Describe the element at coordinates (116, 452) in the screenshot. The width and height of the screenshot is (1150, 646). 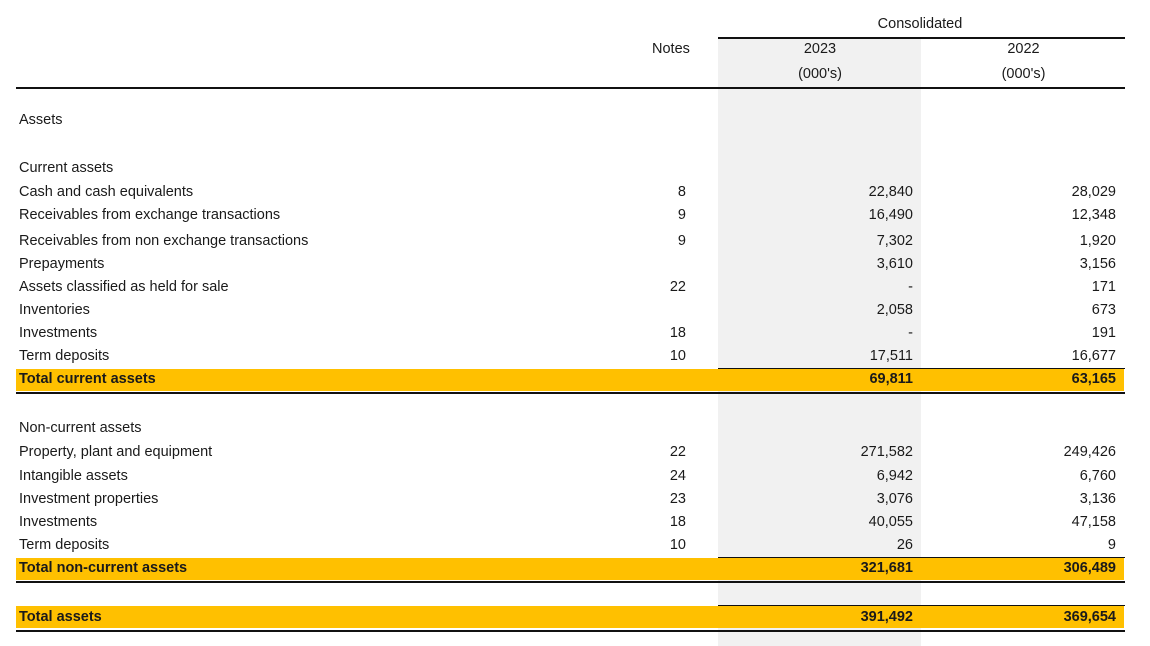
I see `line-item-label: Property, plant and equipment` at that location.